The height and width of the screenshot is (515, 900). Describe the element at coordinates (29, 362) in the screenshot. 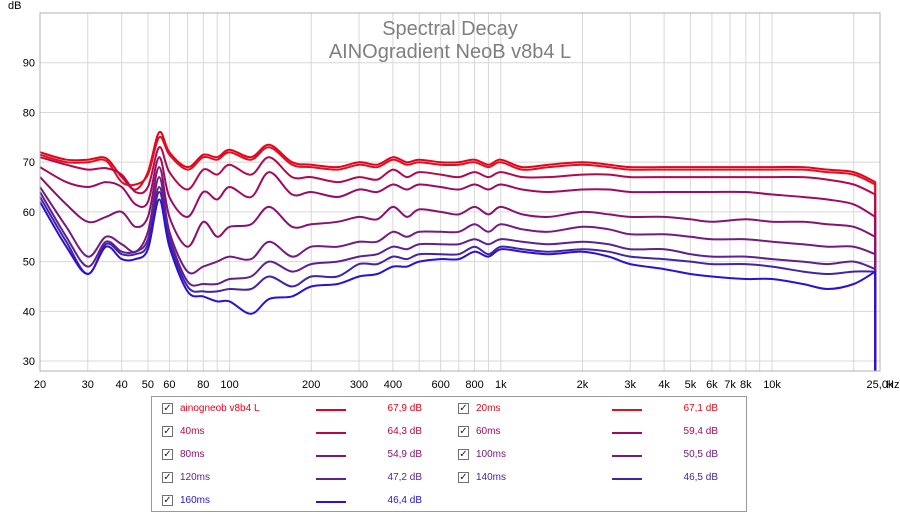

I see `y-tick-label: 30` at that location.